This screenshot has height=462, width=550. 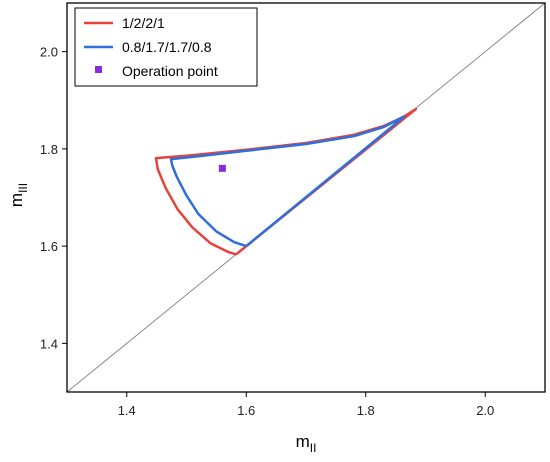 What do you see at coordinates (366, 410) in the screenshot?
I see `x-tick-label: 1.8` at bounding box center [366, 410].